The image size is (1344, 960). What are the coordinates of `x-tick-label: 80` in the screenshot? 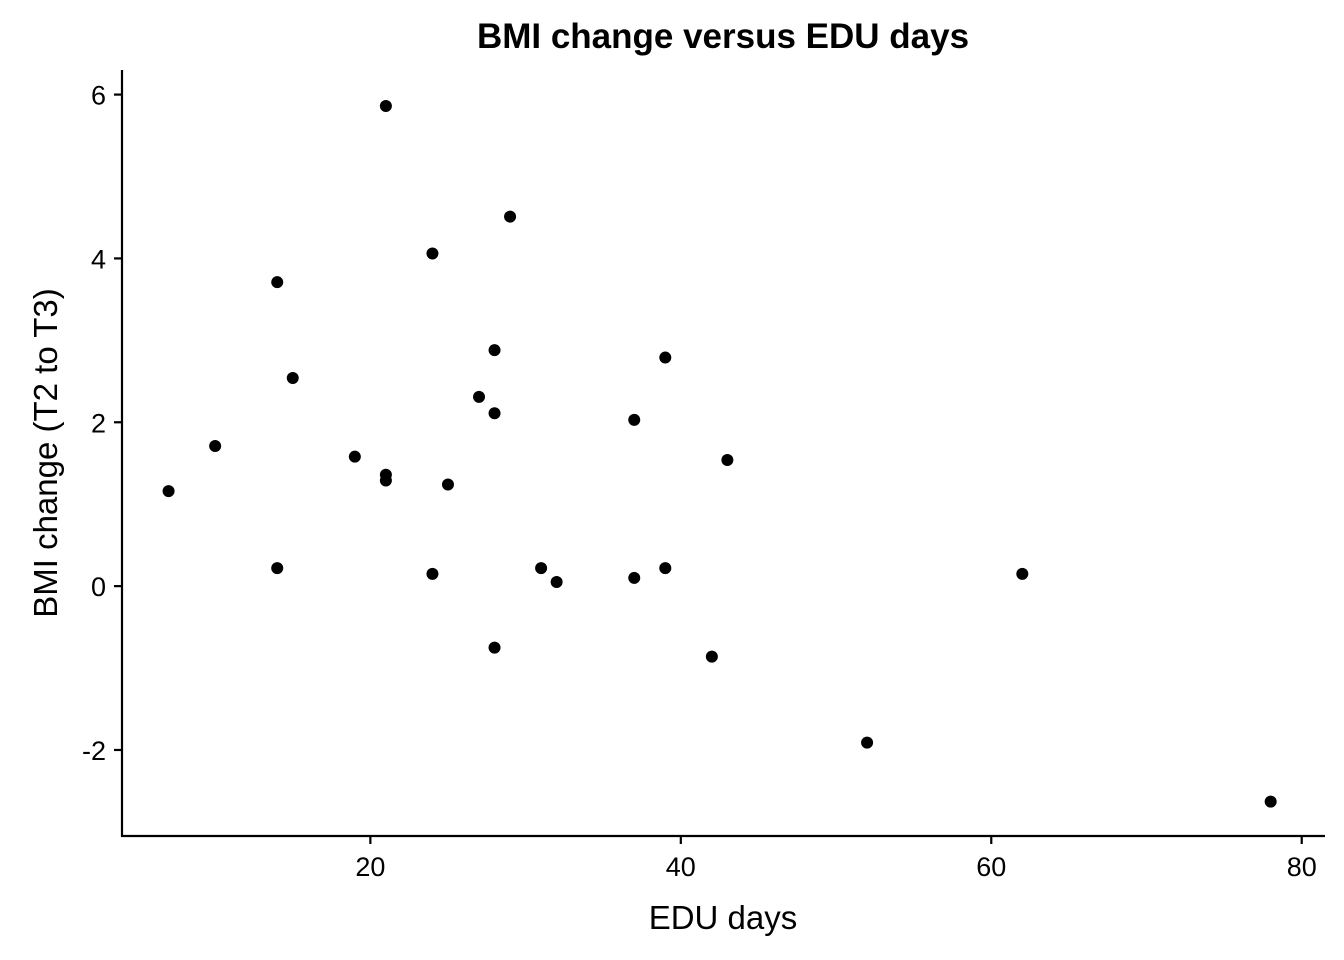 It's located at (1302, 867).